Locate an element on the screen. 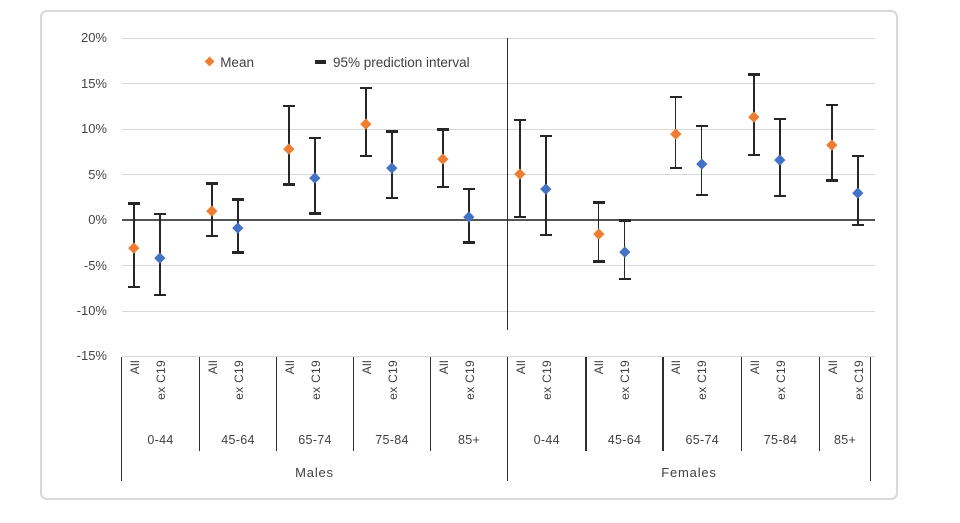 Image resolution: width=960 pixels, height=523 pixels. legend-label-mean: Mean is located at coordinates (237, 62).